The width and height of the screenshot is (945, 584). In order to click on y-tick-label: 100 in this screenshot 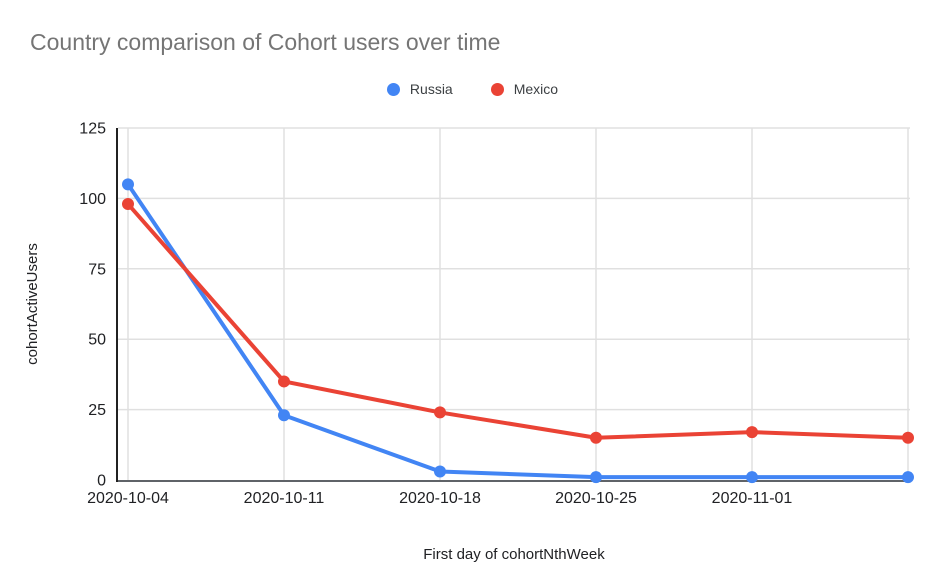, I will do `click(92, 199)`.